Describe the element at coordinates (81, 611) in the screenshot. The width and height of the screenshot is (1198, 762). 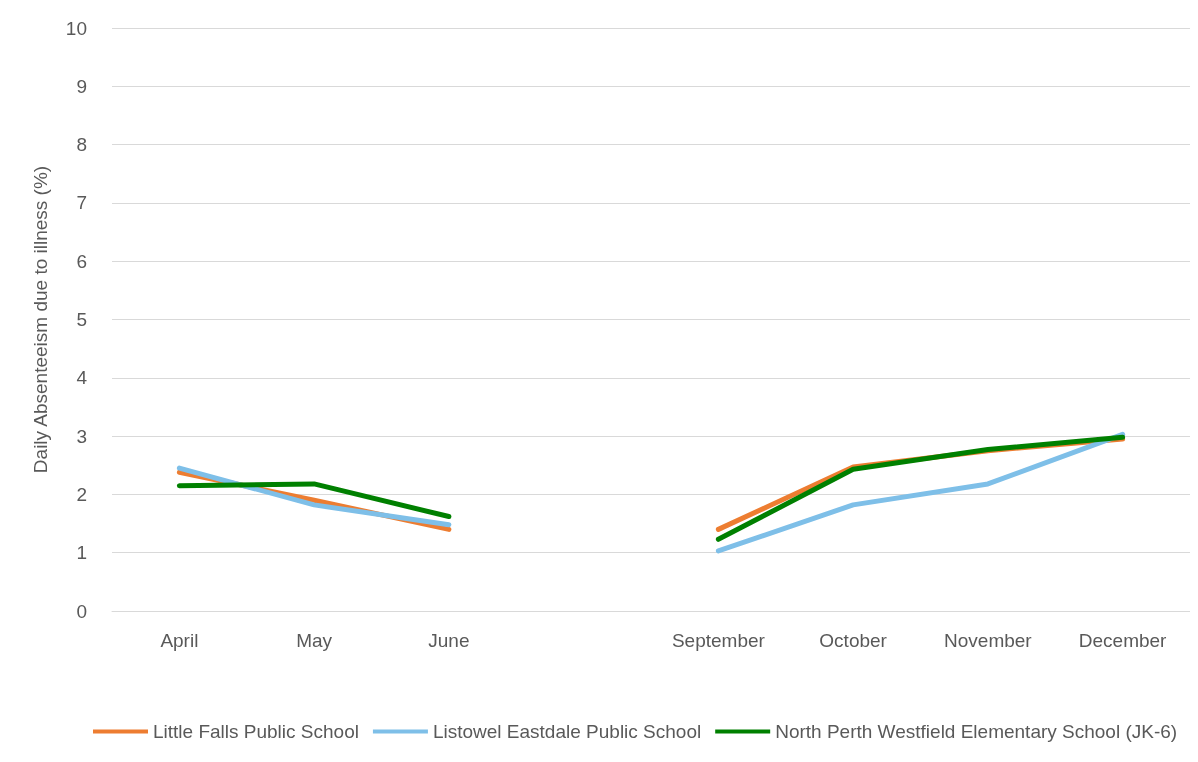
I see `y-tick-label: 0` at that location.